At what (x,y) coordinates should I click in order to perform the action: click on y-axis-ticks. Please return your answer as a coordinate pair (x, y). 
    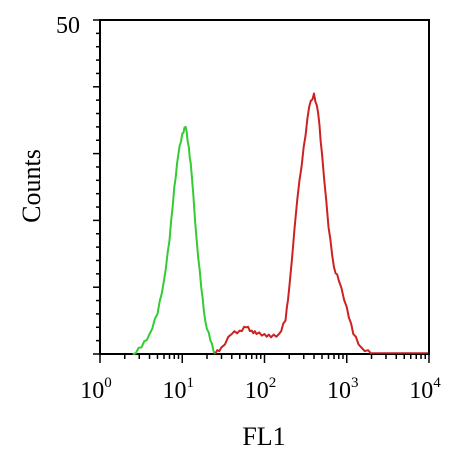
    Looking at the image, I should click on (96, 187).